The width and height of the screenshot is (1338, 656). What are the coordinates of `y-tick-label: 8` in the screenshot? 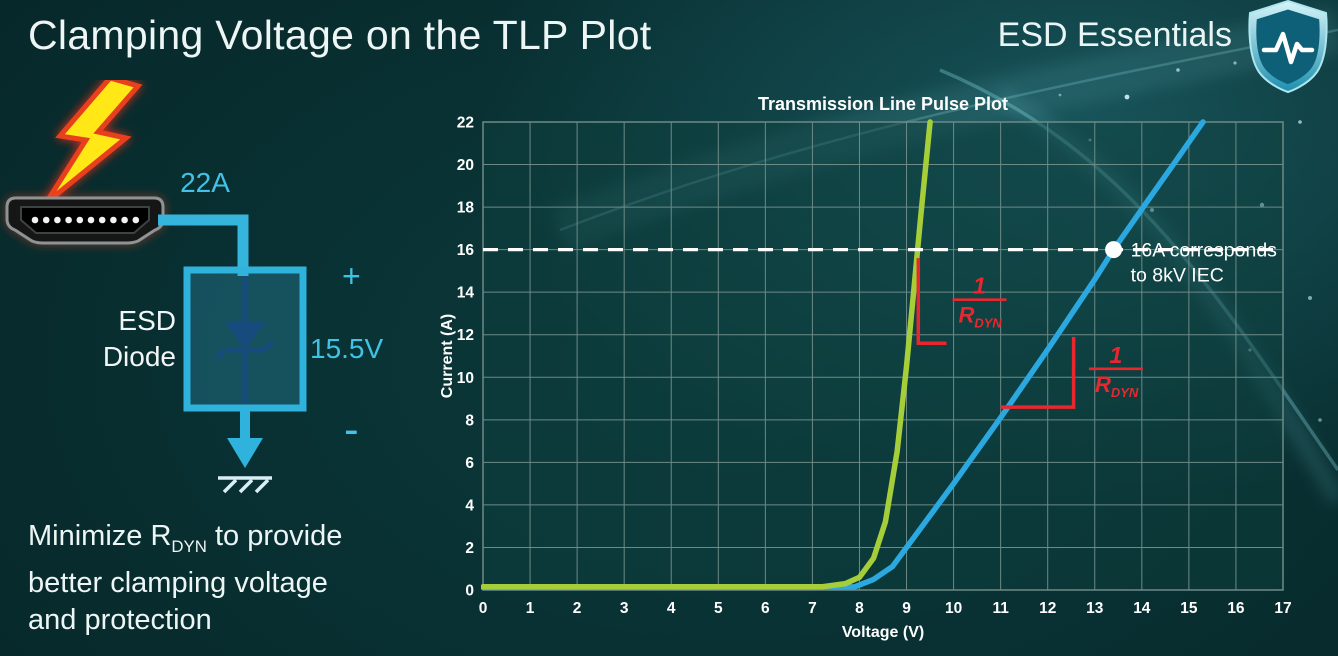 It's located at (469, 420).